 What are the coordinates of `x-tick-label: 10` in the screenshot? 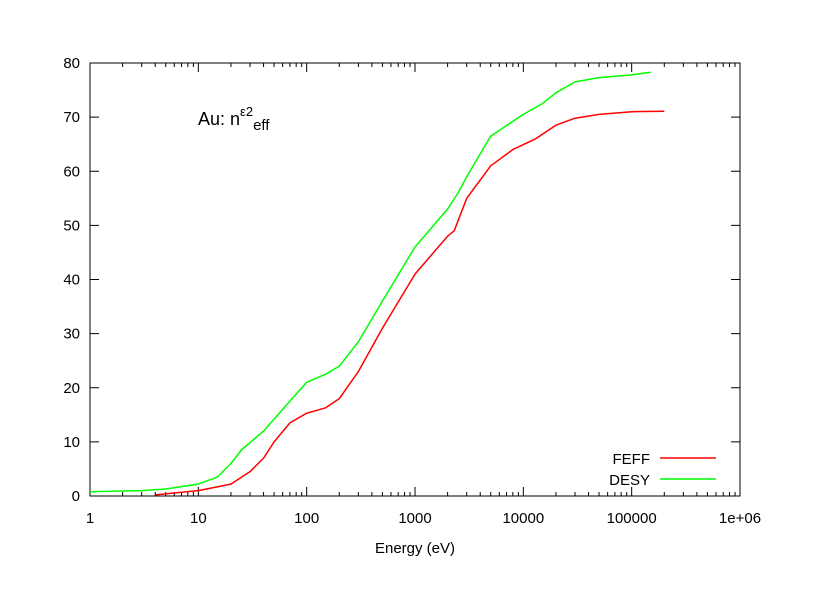 It's located at (198, 518).